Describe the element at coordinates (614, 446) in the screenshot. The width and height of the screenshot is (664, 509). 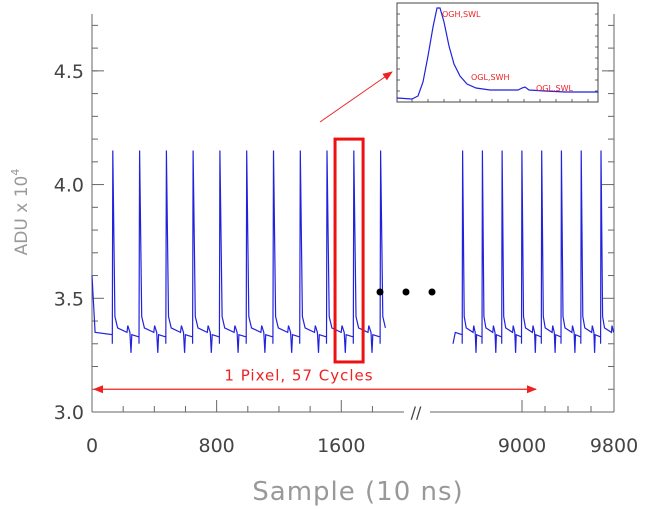
I see `x-tick-label: 9800` at that location.